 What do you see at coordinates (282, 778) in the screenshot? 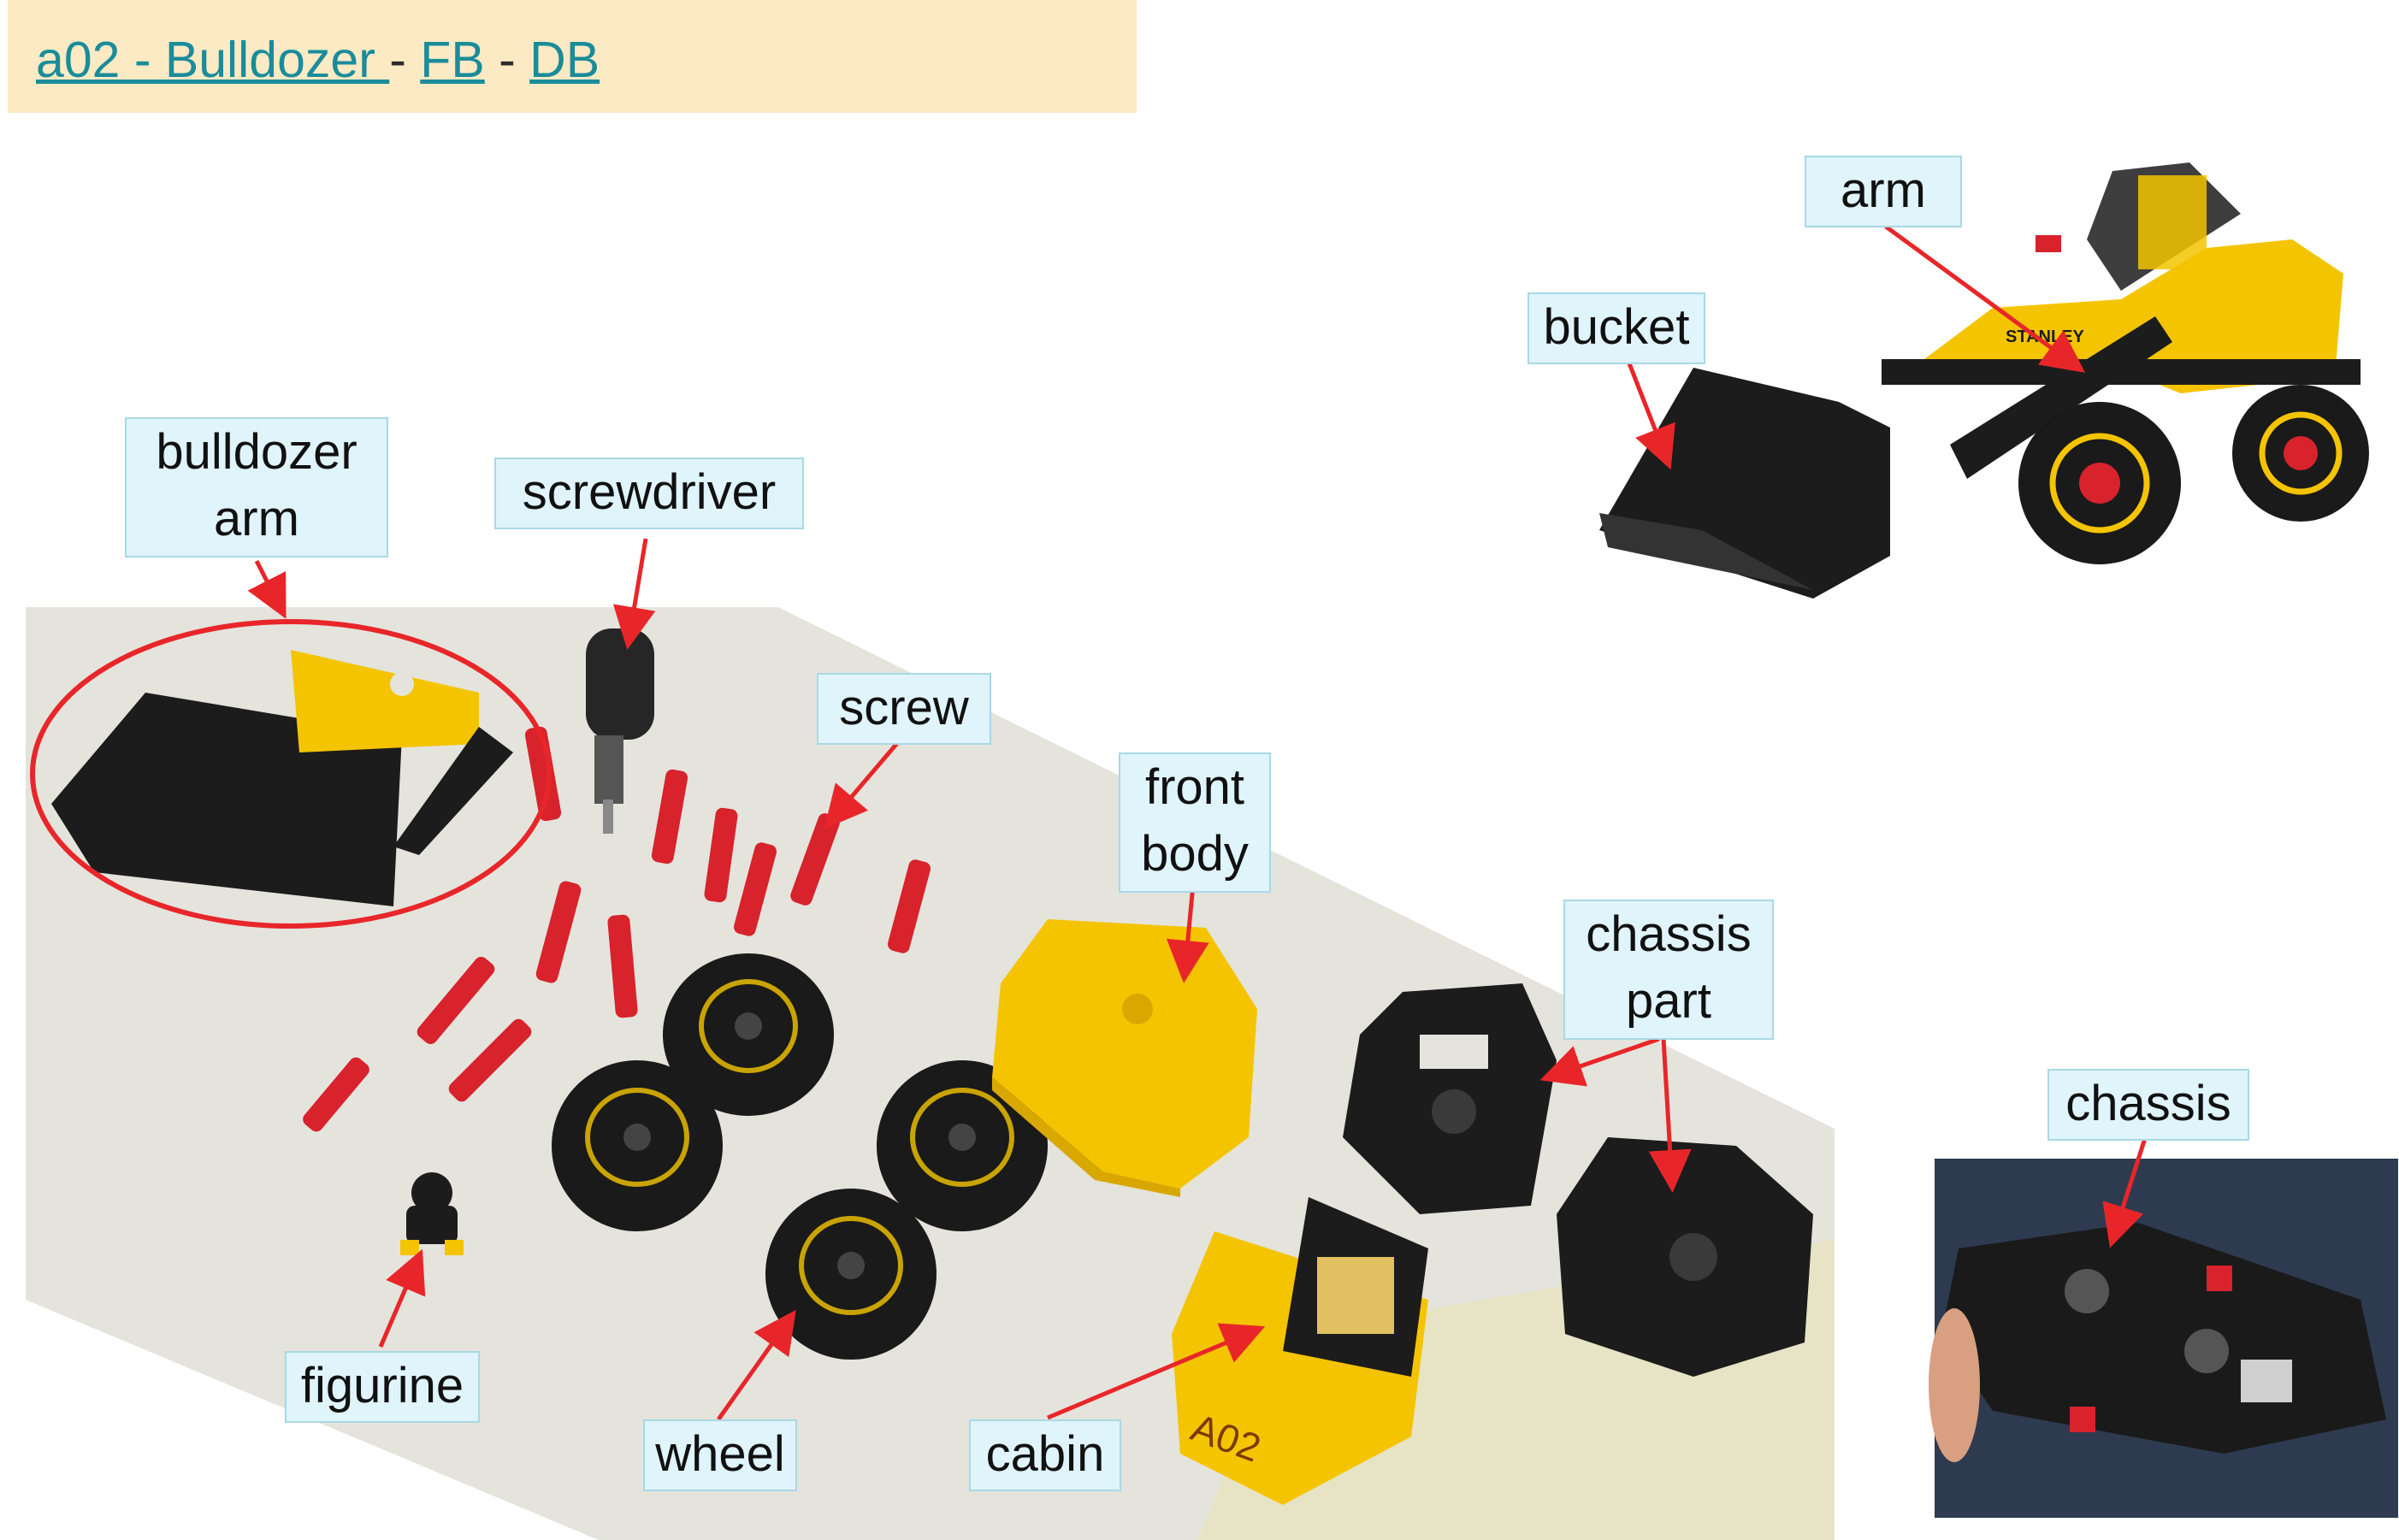
I see `bulldozer-arm-part` at bounding box center [282, 778].